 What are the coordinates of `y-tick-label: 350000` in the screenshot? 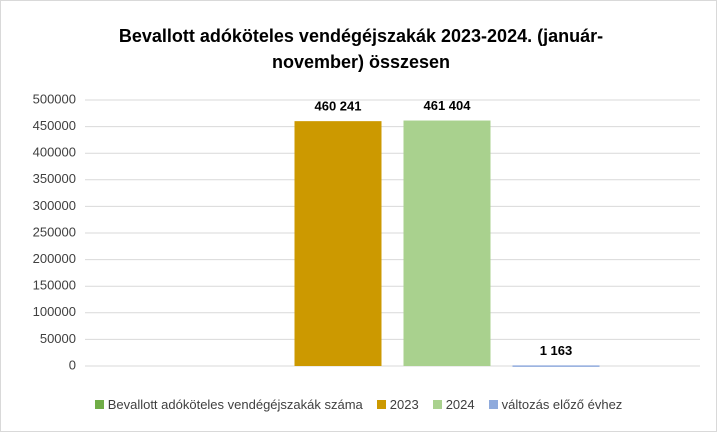 It's located at (54, 178).